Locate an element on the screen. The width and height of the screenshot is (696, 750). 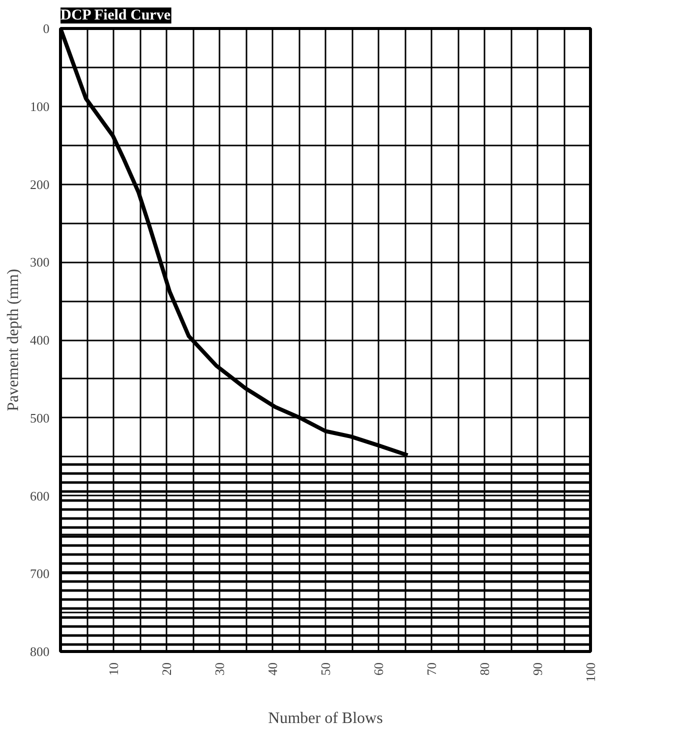
y-tick-label: 400 is located at coordinates (40, 340).